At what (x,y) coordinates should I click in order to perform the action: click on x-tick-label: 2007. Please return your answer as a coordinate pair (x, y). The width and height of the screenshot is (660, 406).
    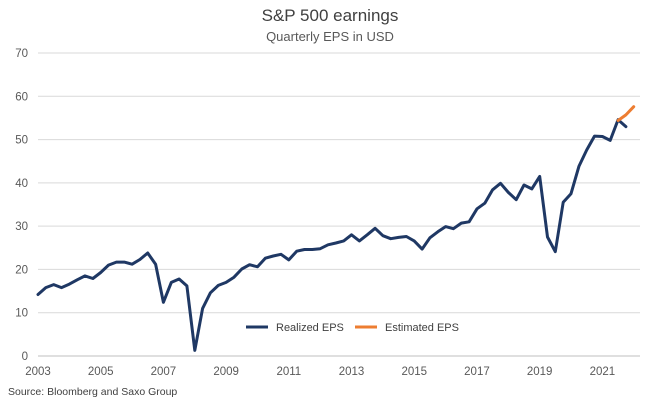
    Looking at the image, I should click on (164, 372).